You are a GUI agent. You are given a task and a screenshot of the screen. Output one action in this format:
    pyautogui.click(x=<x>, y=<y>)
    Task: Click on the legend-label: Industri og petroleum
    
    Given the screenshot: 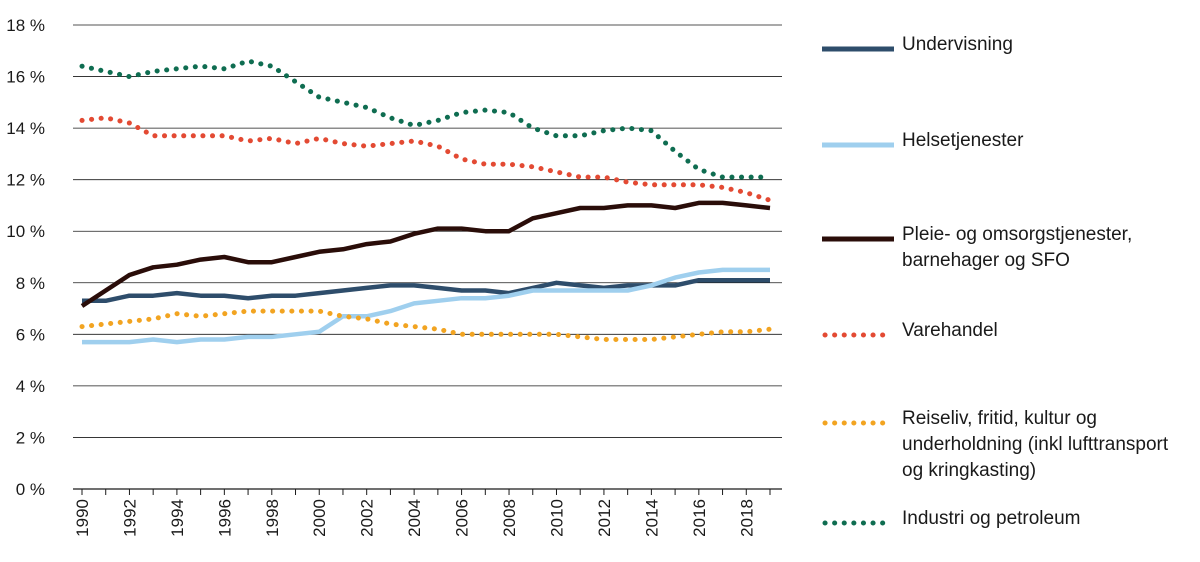 What is the action you would take?
    pyautogui.click(x=991, y=518)
    